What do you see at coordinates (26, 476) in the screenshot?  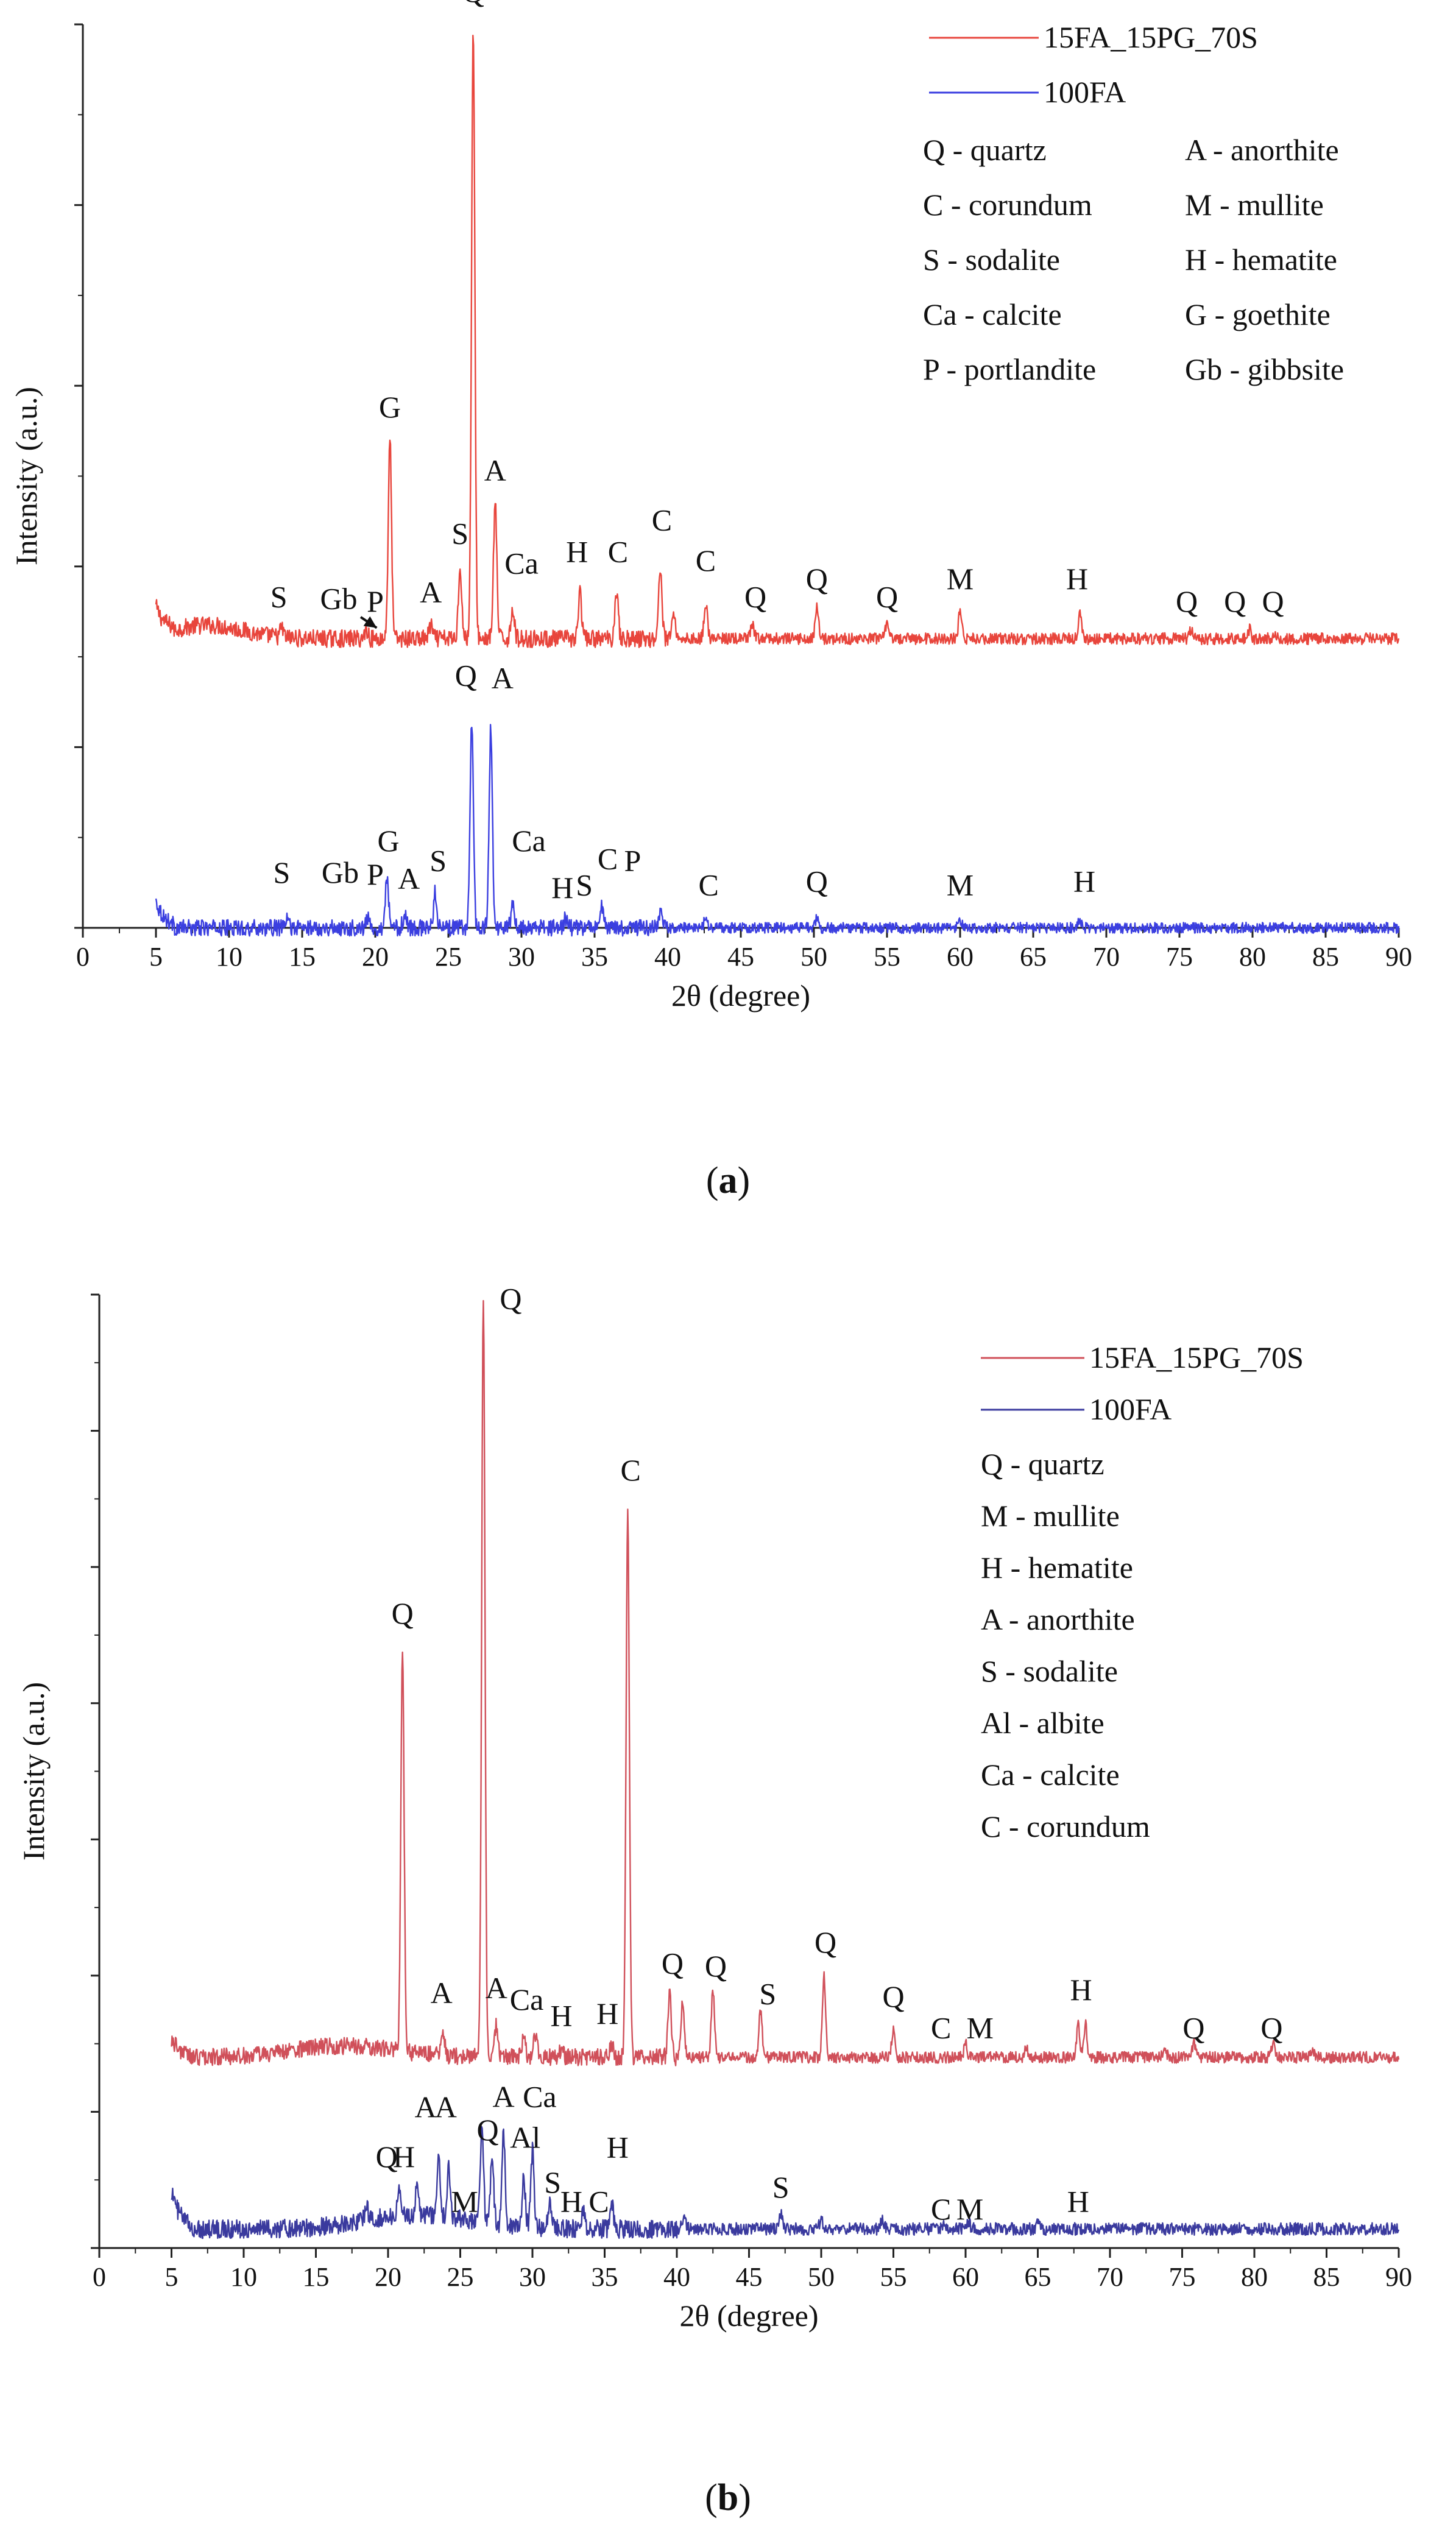 I see `y-axis-title: Intensity (a.u.)` at bounding box center [26, 476].